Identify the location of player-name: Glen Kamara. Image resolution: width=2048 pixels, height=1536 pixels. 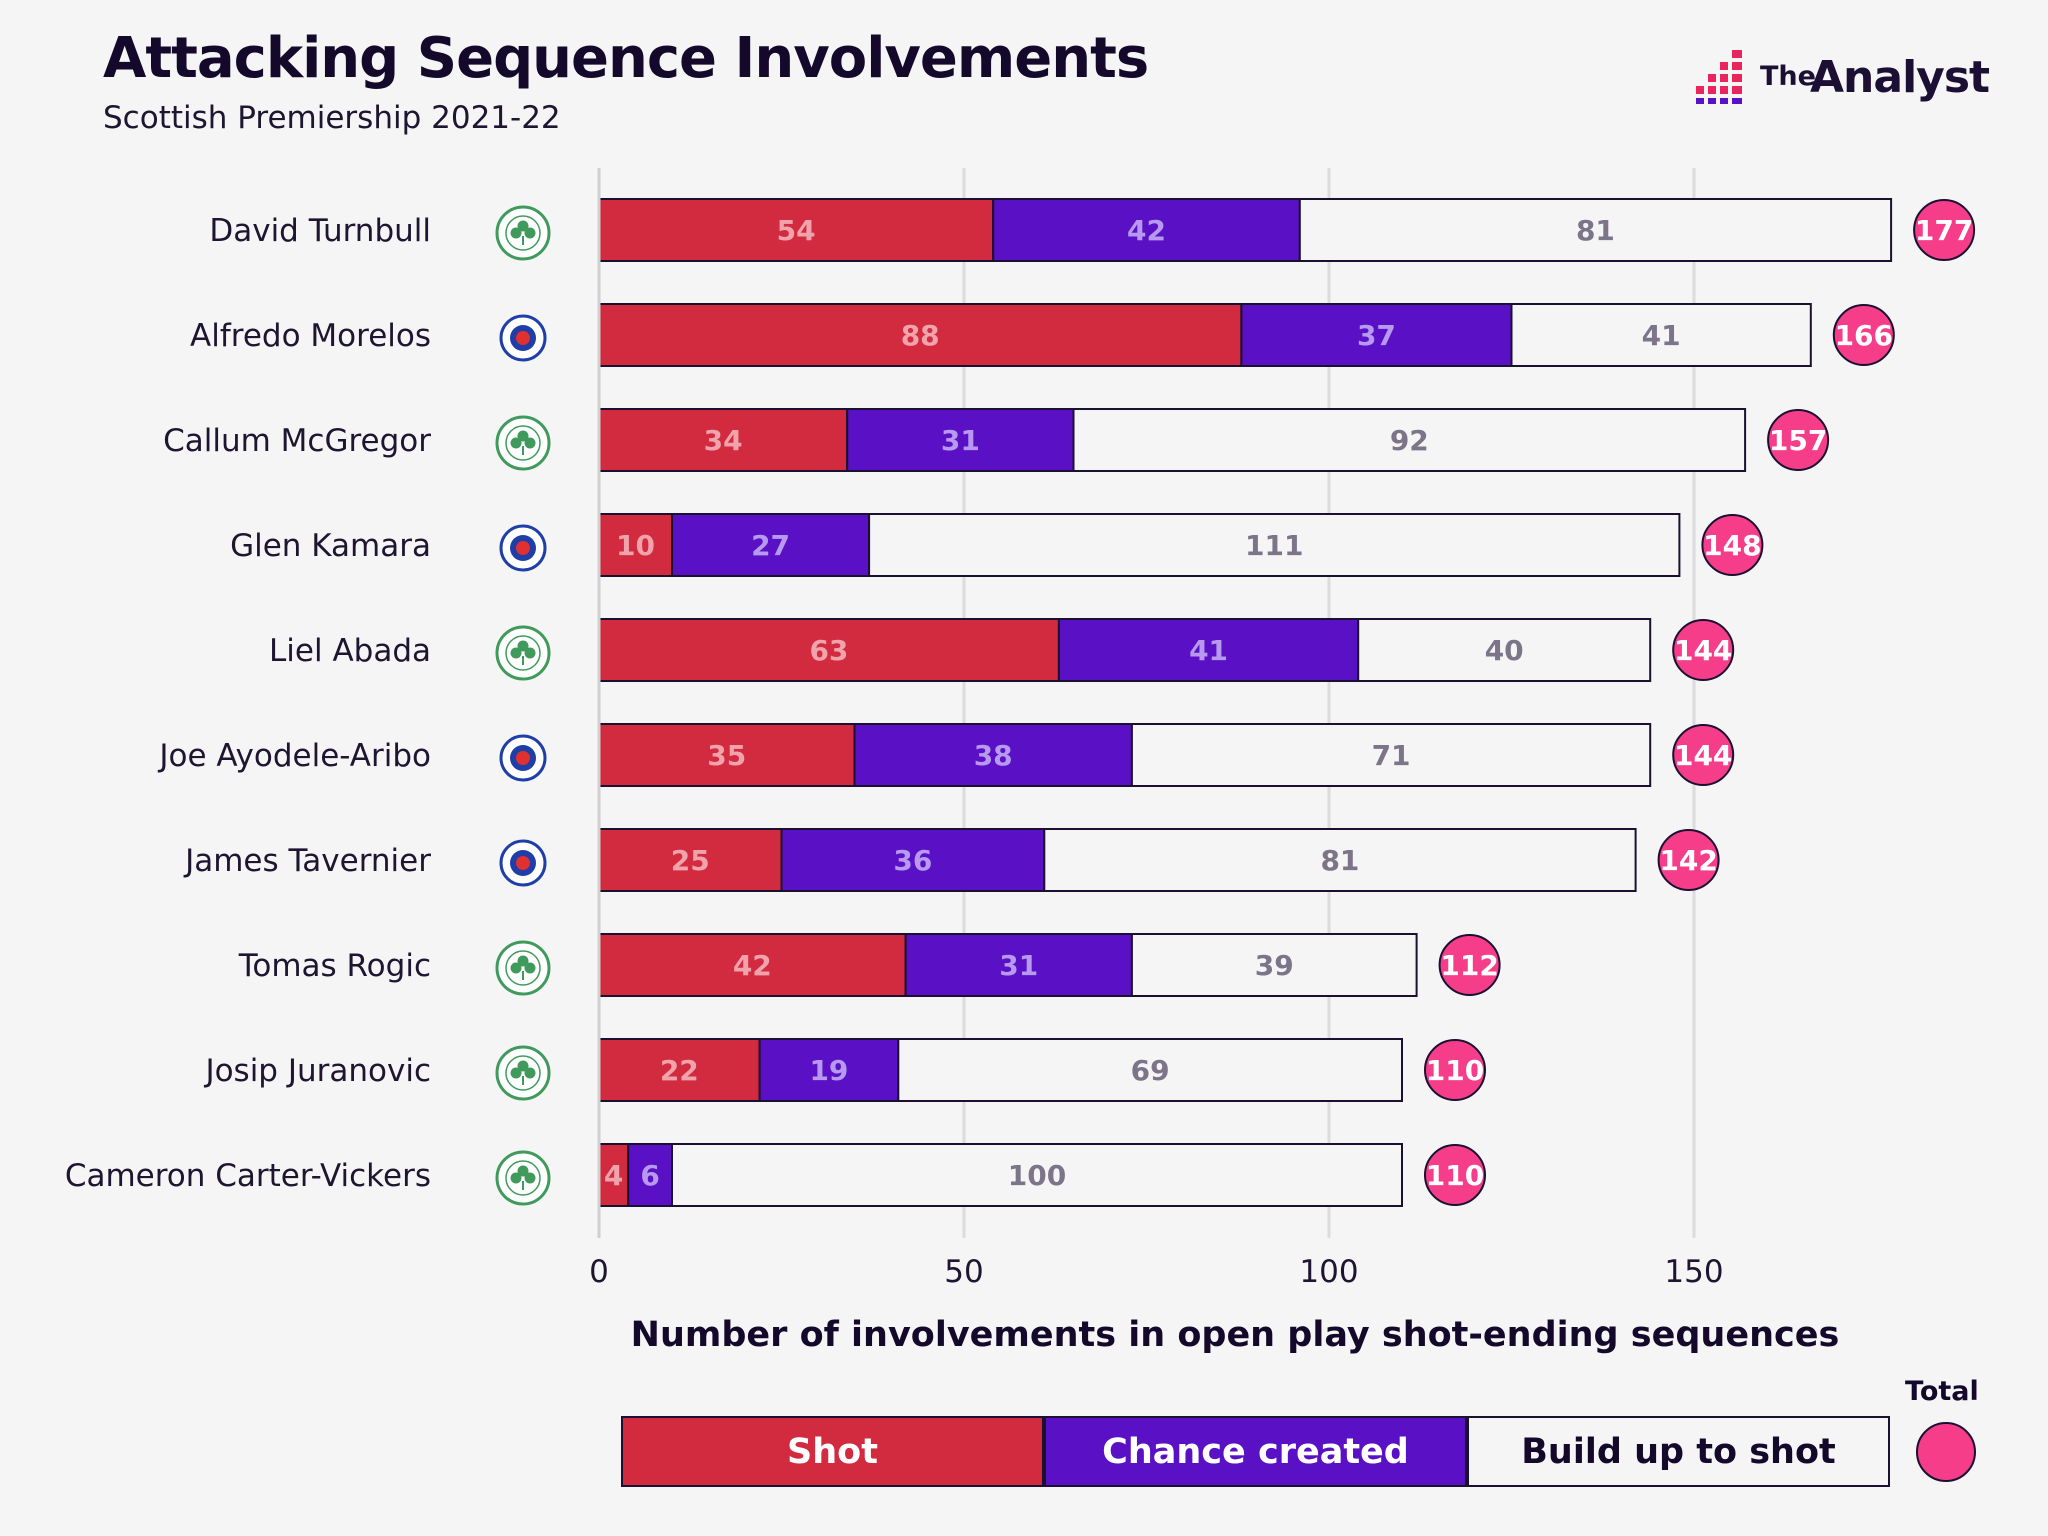
(330, 546).